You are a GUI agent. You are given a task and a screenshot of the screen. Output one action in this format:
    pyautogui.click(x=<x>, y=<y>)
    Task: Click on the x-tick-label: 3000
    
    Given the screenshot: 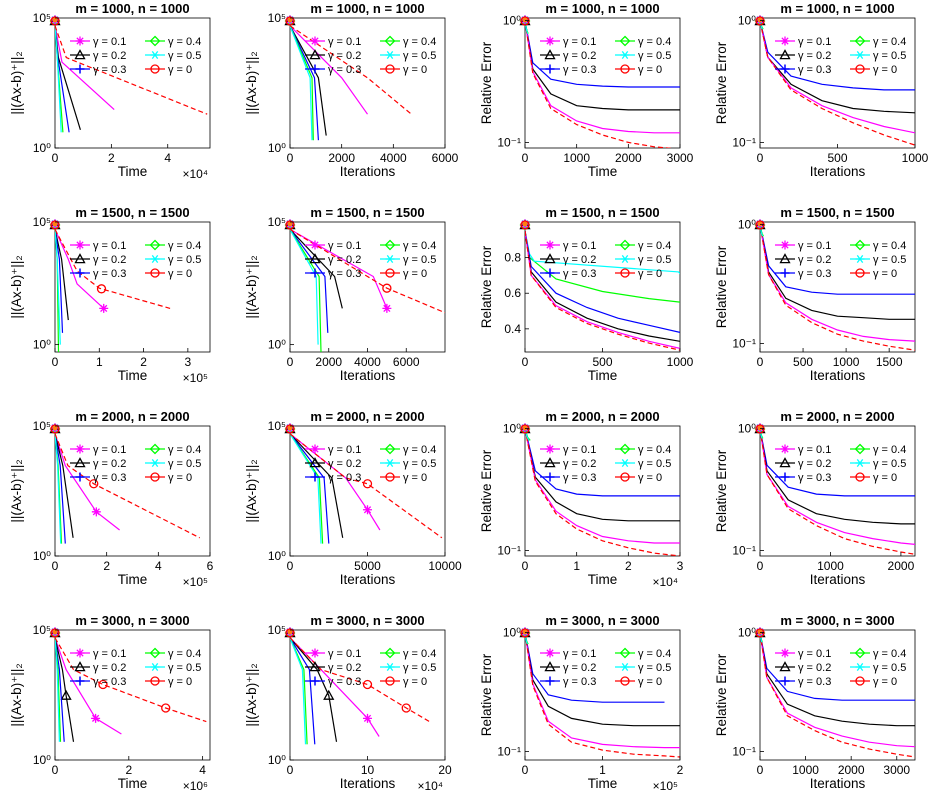 What is the action you would take?
    pyautogui.click(x=680, y=158)
    